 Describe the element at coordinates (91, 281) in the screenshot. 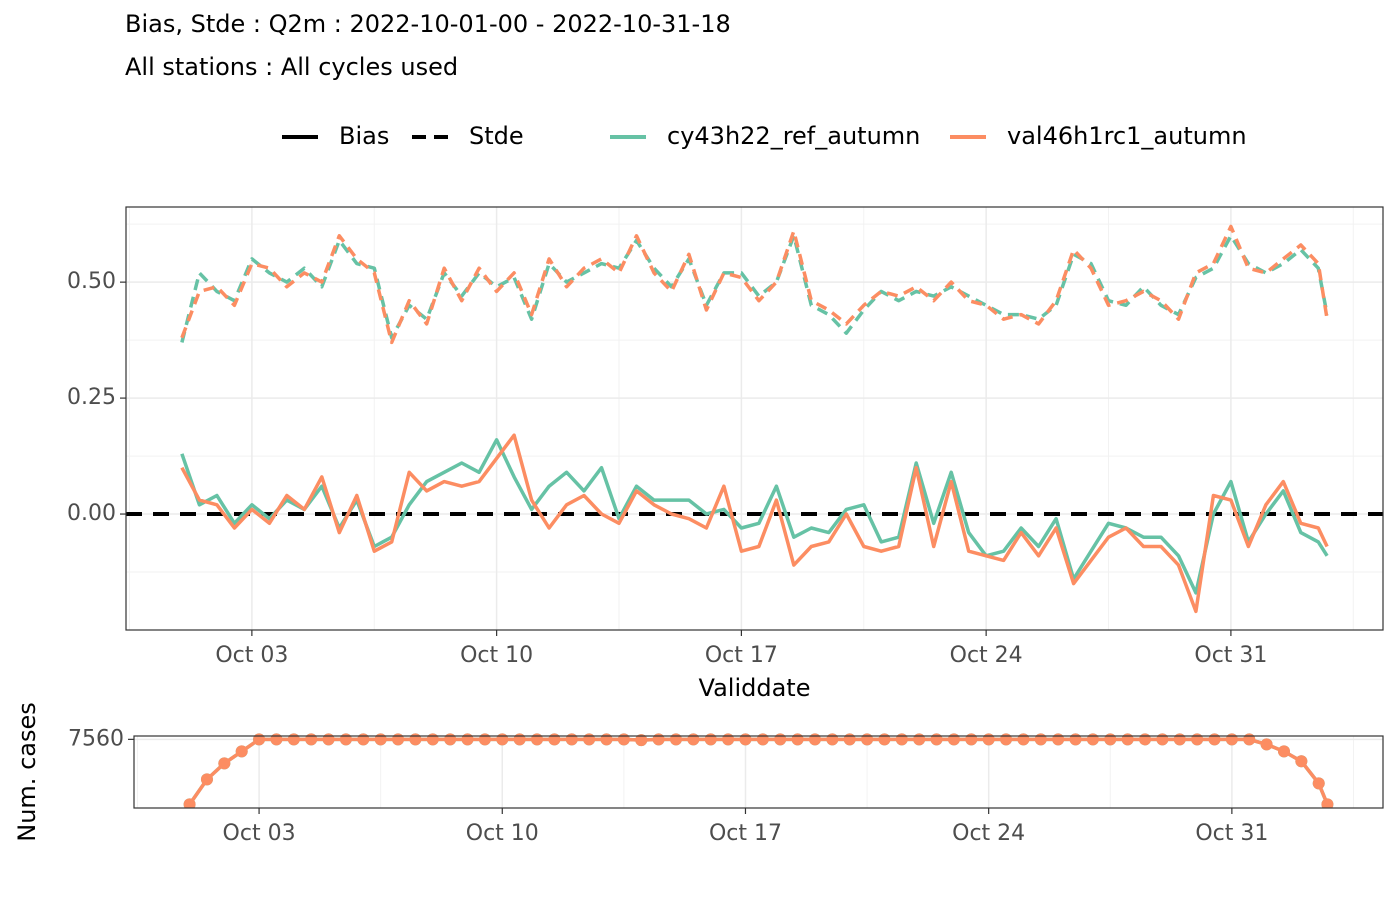

I see `y-tick-label: 0.50` at that location.